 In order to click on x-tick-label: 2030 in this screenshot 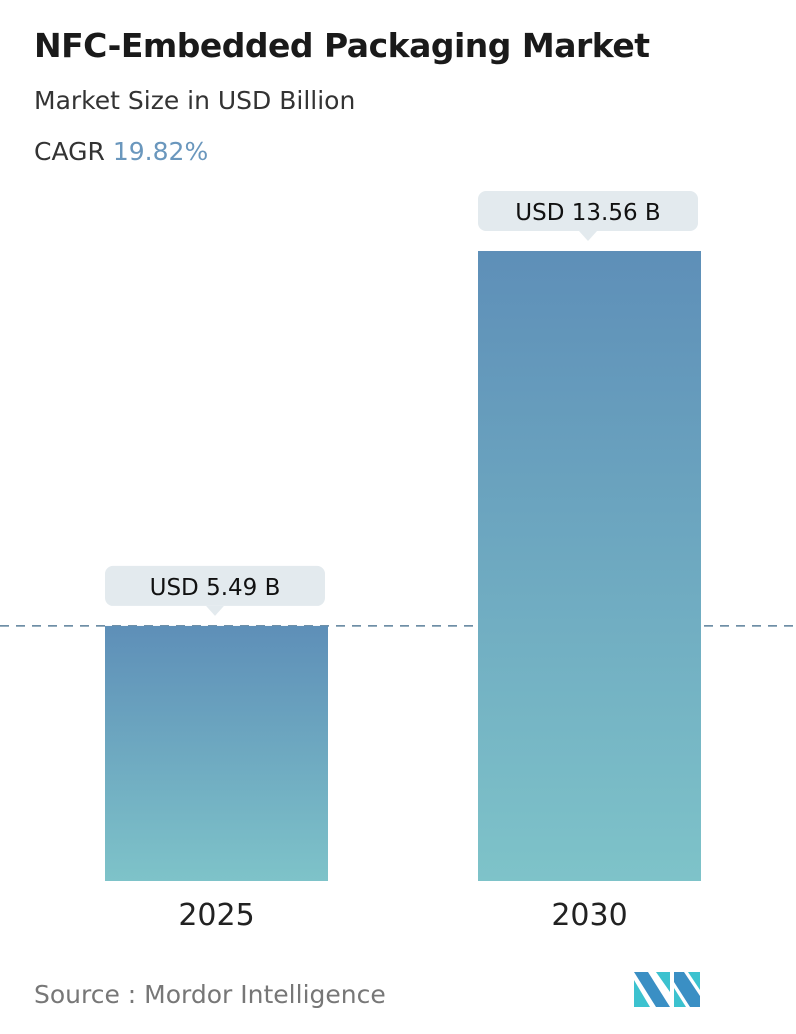, I will do `click(589, 915)`.